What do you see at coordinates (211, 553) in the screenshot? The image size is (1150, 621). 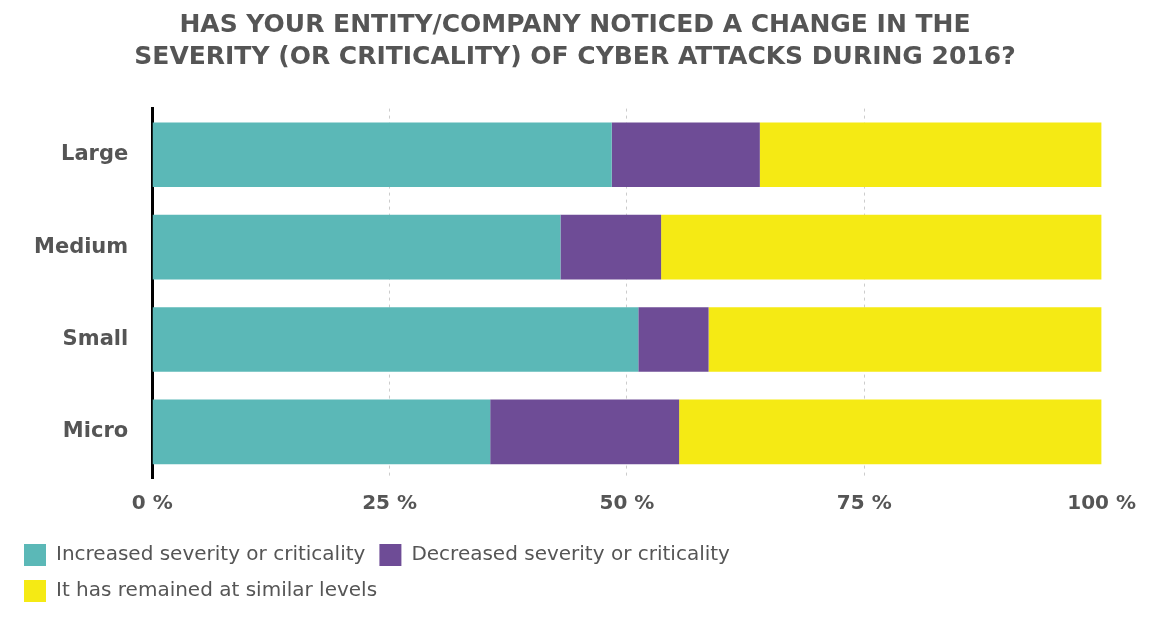 I see `legend-label: Increased severity or criticality` at bounding box center [211, 553].